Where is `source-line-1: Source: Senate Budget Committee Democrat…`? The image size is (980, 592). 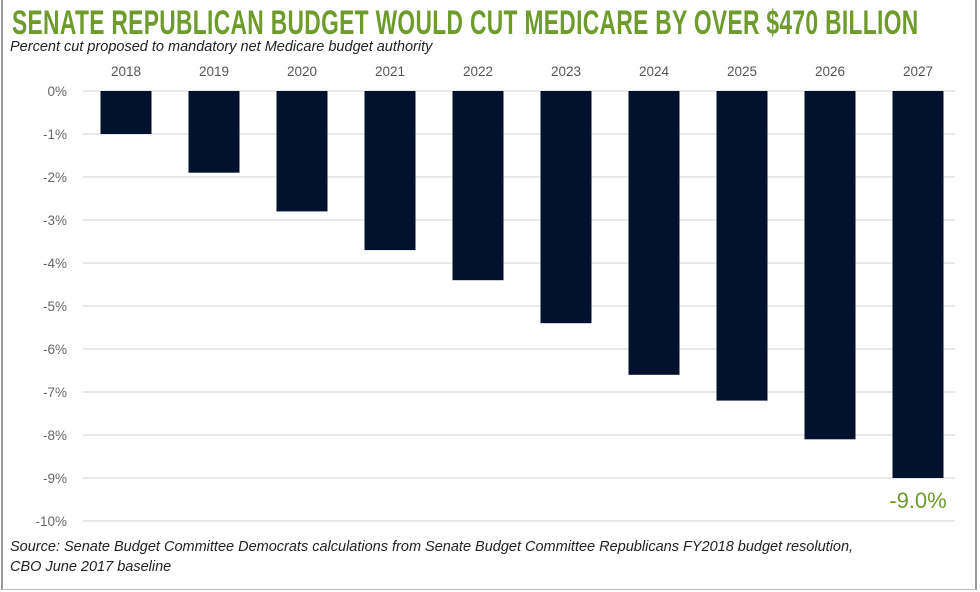 source-line-1: Source: Senate Budget Committee Democrat… is located at coordinates (432, 547).